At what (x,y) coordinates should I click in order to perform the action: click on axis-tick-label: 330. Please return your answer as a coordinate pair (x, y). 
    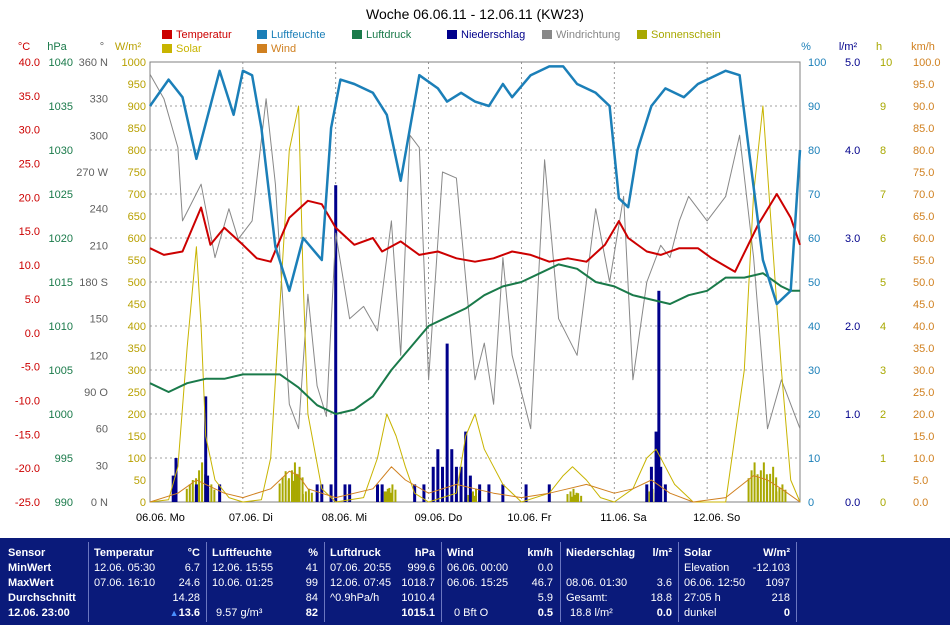
    Looking at the image, I should click on (99, 100).